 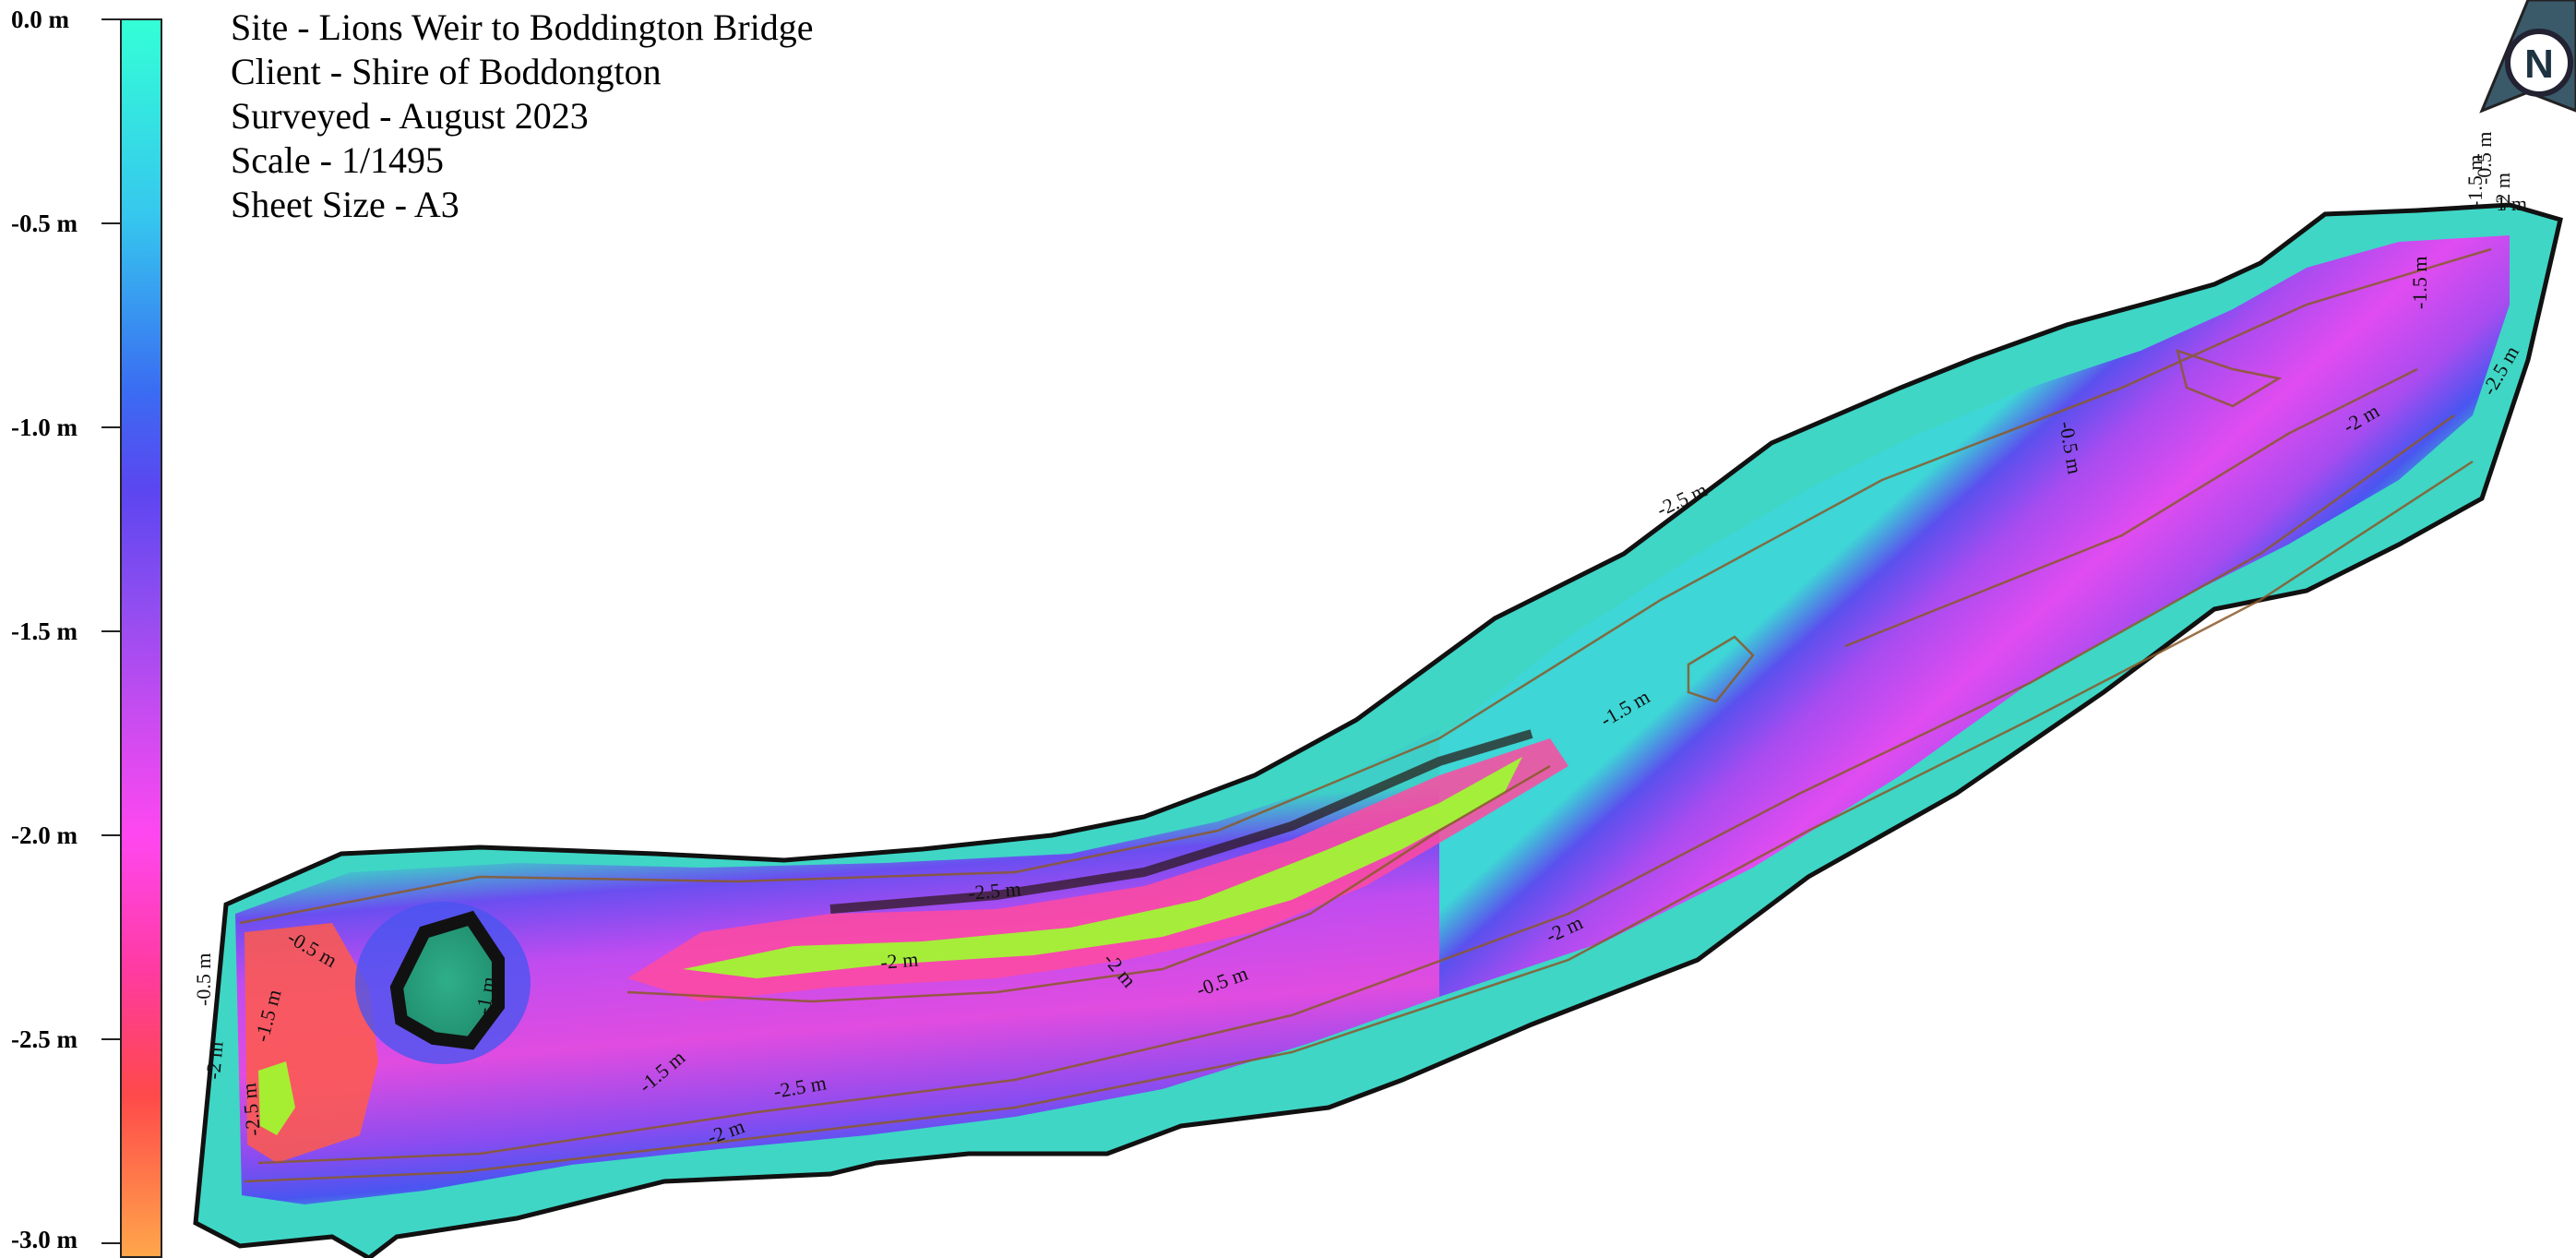 I want to click on trench-dark-edge, so click(x=1181, y=821).